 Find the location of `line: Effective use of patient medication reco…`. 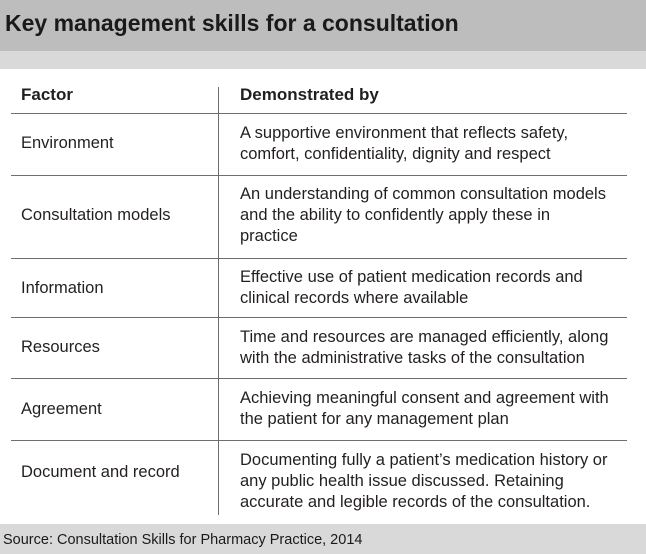

line: Effective use of patient medication reco… is located at coordinates (411, 277).